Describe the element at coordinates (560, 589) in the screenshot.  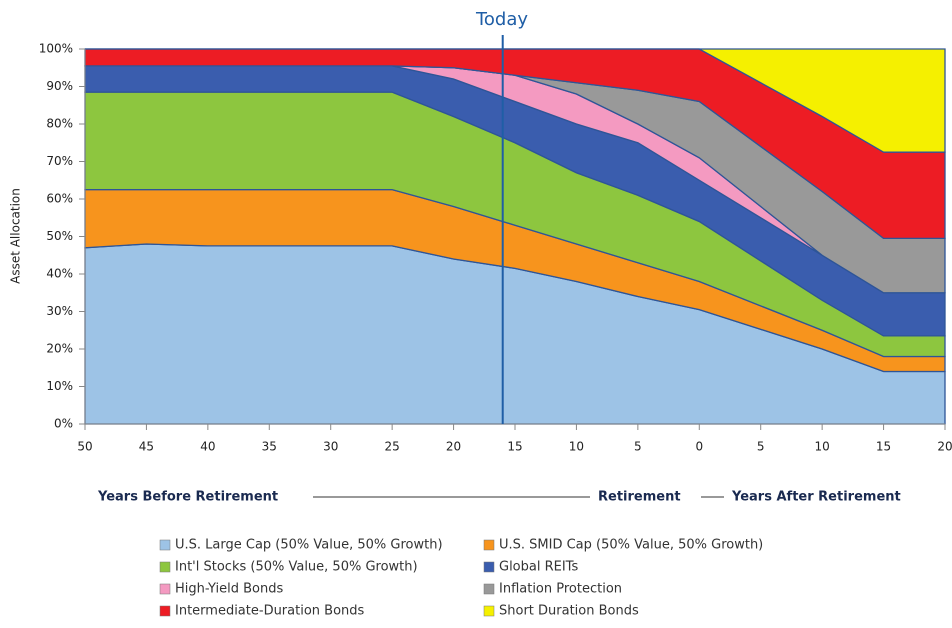
I see `legend-label: Inflation Protection` at that location.